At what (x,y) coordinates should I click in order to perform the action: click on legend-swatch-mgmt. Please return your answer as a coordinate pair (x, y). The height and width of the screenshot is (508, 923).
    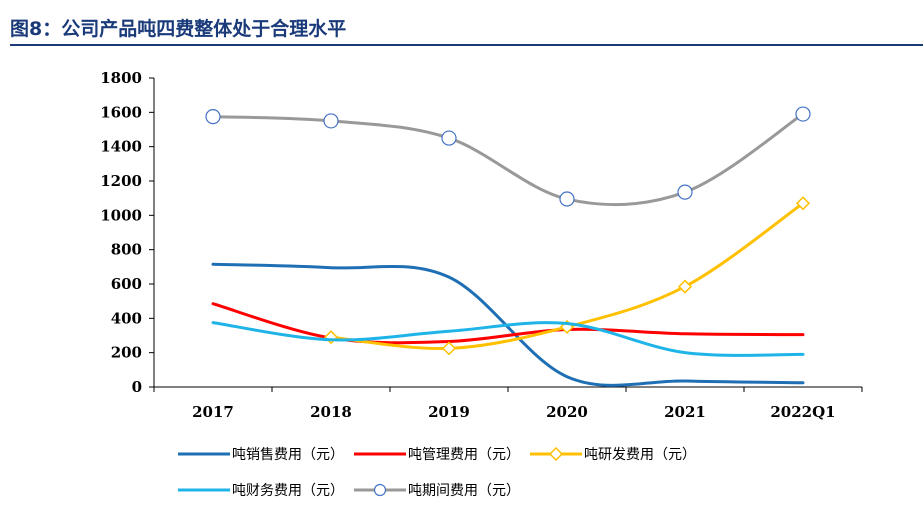
    Looking at the image, I should click on (380, 454).